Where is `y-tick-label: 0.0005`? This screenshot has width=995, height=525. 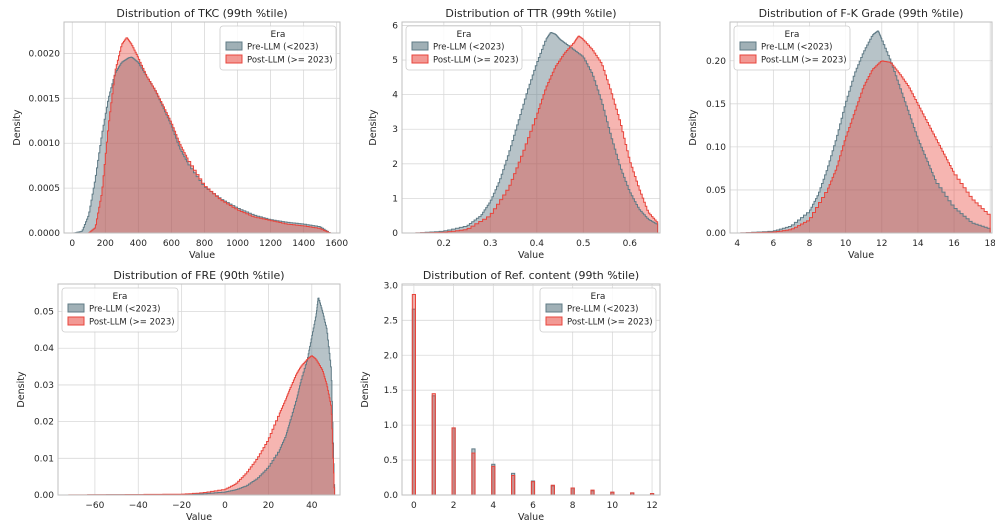
y-tick-label: 0.0005 is located at coordinates (45, 189).